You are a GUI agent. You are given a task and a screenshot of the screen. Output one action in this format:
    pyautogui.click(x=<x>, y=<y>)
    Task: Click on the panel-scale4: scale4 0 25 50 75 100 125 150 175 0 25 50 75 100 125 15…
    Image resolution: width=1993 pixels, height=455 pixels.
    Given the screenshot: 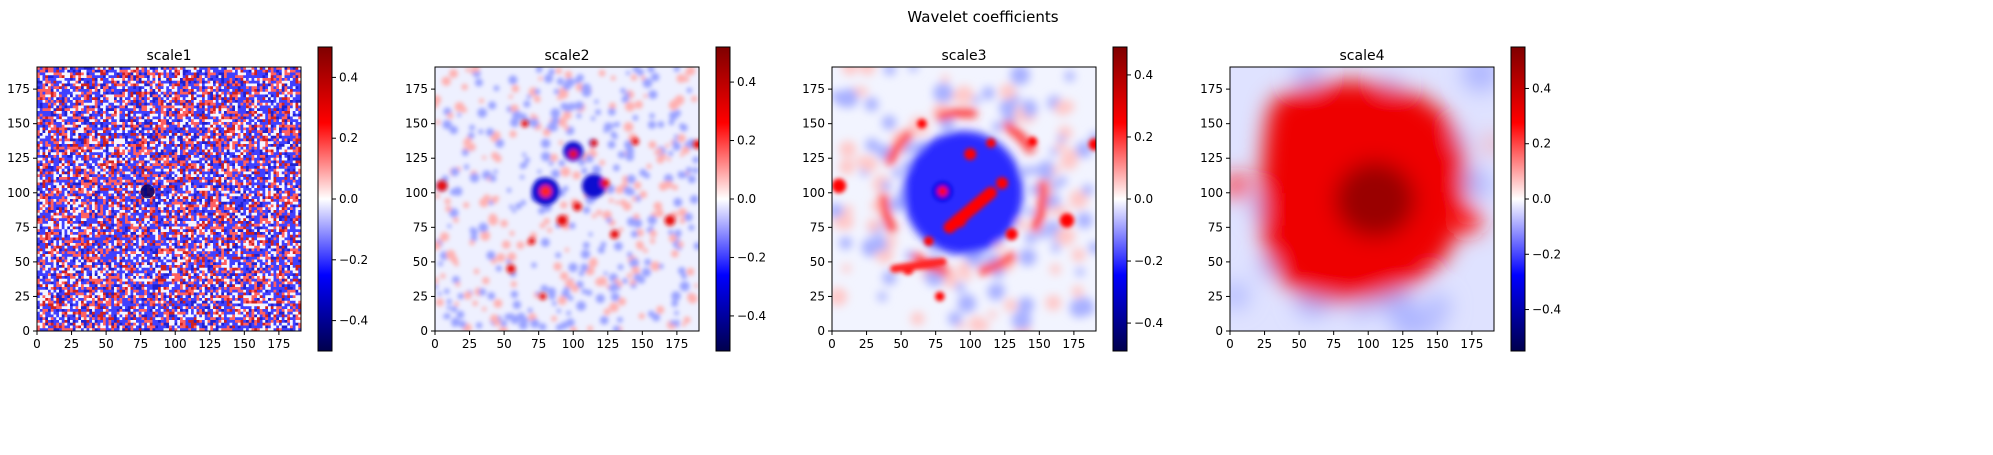 What is the action you would take?
    pyautogui.click(x=1380, y=199)
    